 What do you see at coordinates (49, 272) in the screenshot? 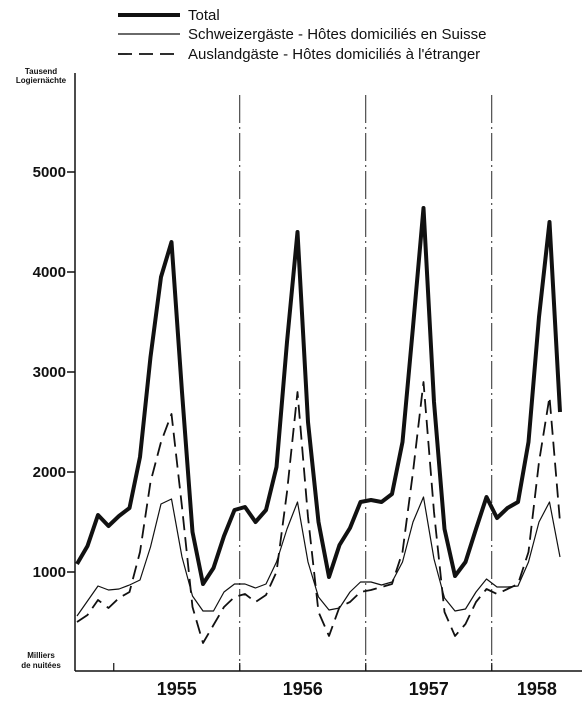
I see `y-tick-label: 4000` at bounding box center [49, 272].